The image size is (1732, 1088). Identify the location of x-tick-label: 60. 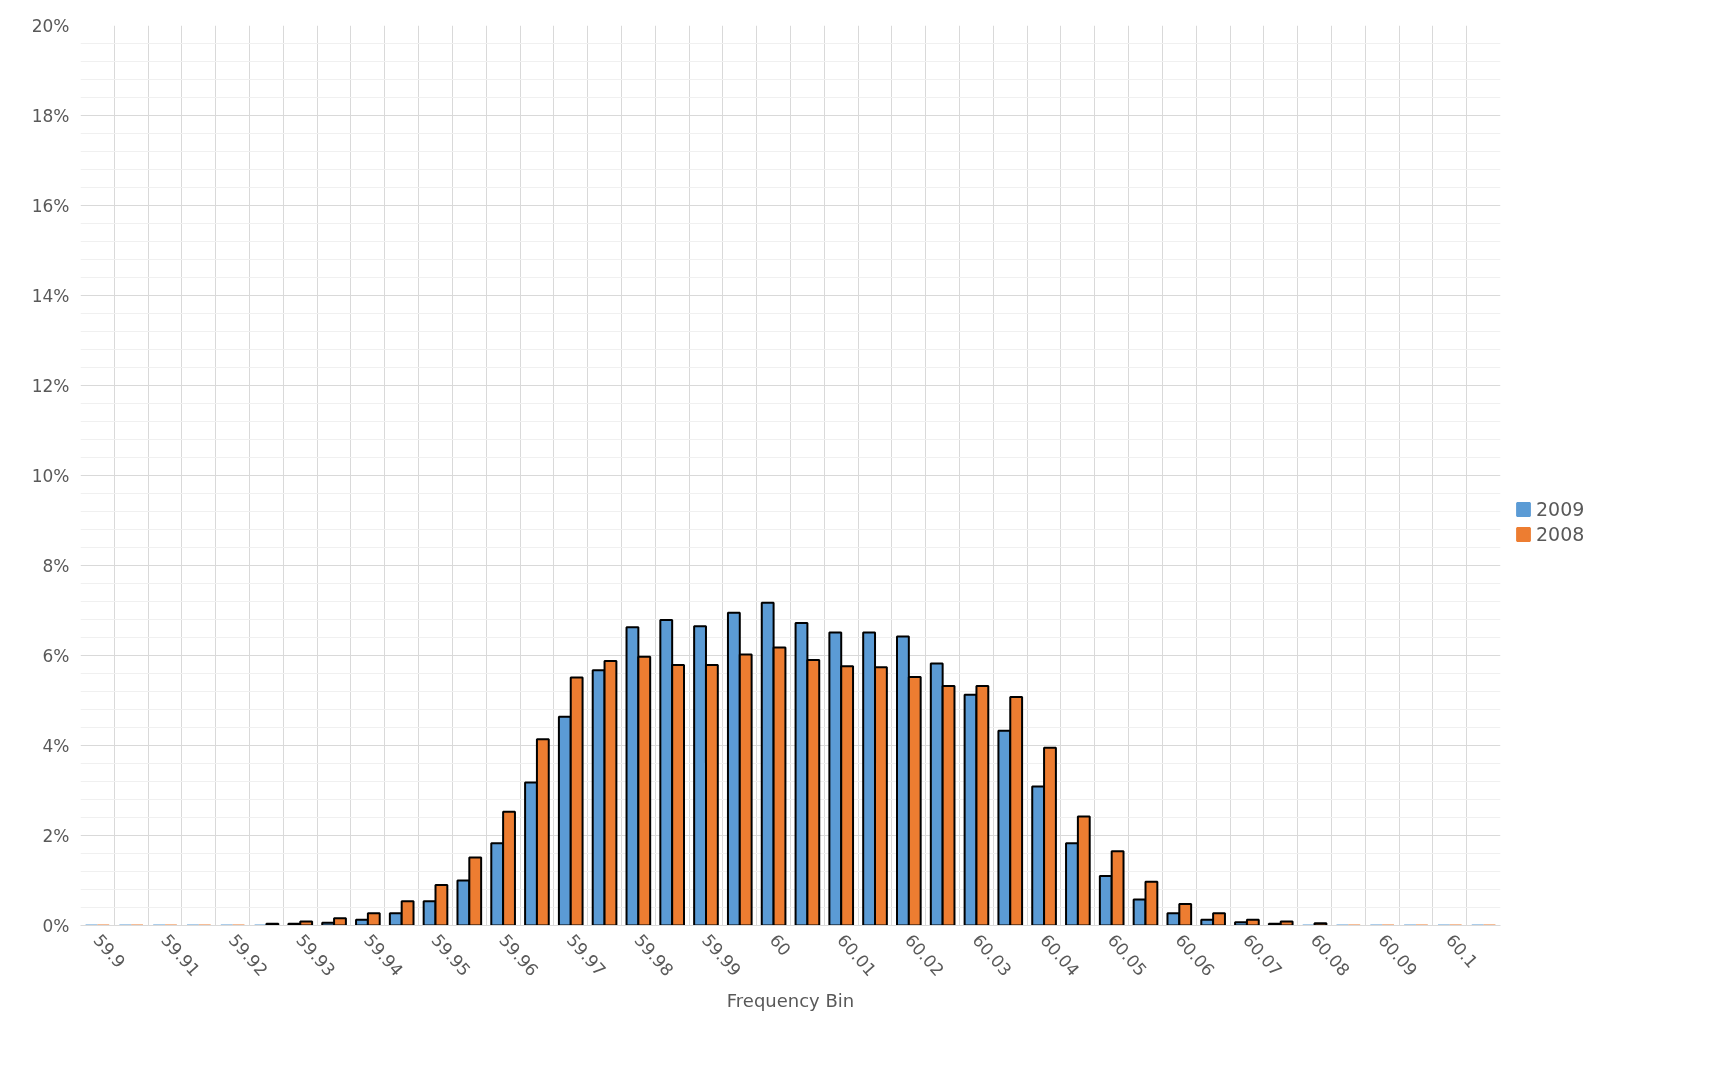
(780, 945).